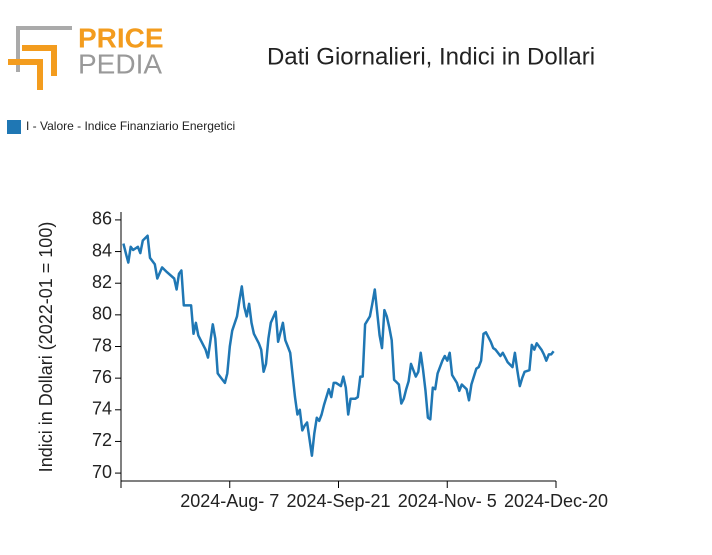 The width and height of the screenshot is (712, 555). What do you see at coordinates (46, 347) in the screenshot?
I see `y-axis-label: Indici in Dollari (2022-01 = 100)` at bounding box center [46, 347].